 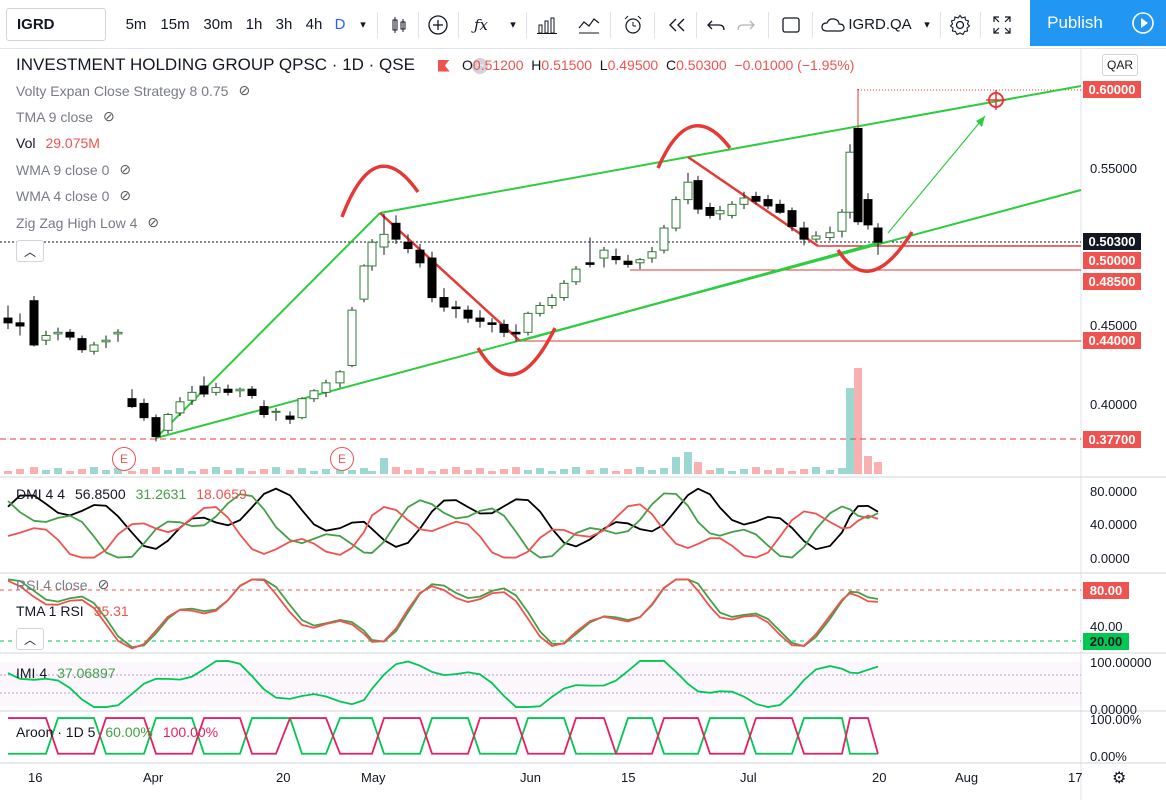 What do you see at coordinates (74, 195) in the screenshot?
I see `legend-wma4: WMA 4 close 0 ⊘` at bounding box center [74, 195].